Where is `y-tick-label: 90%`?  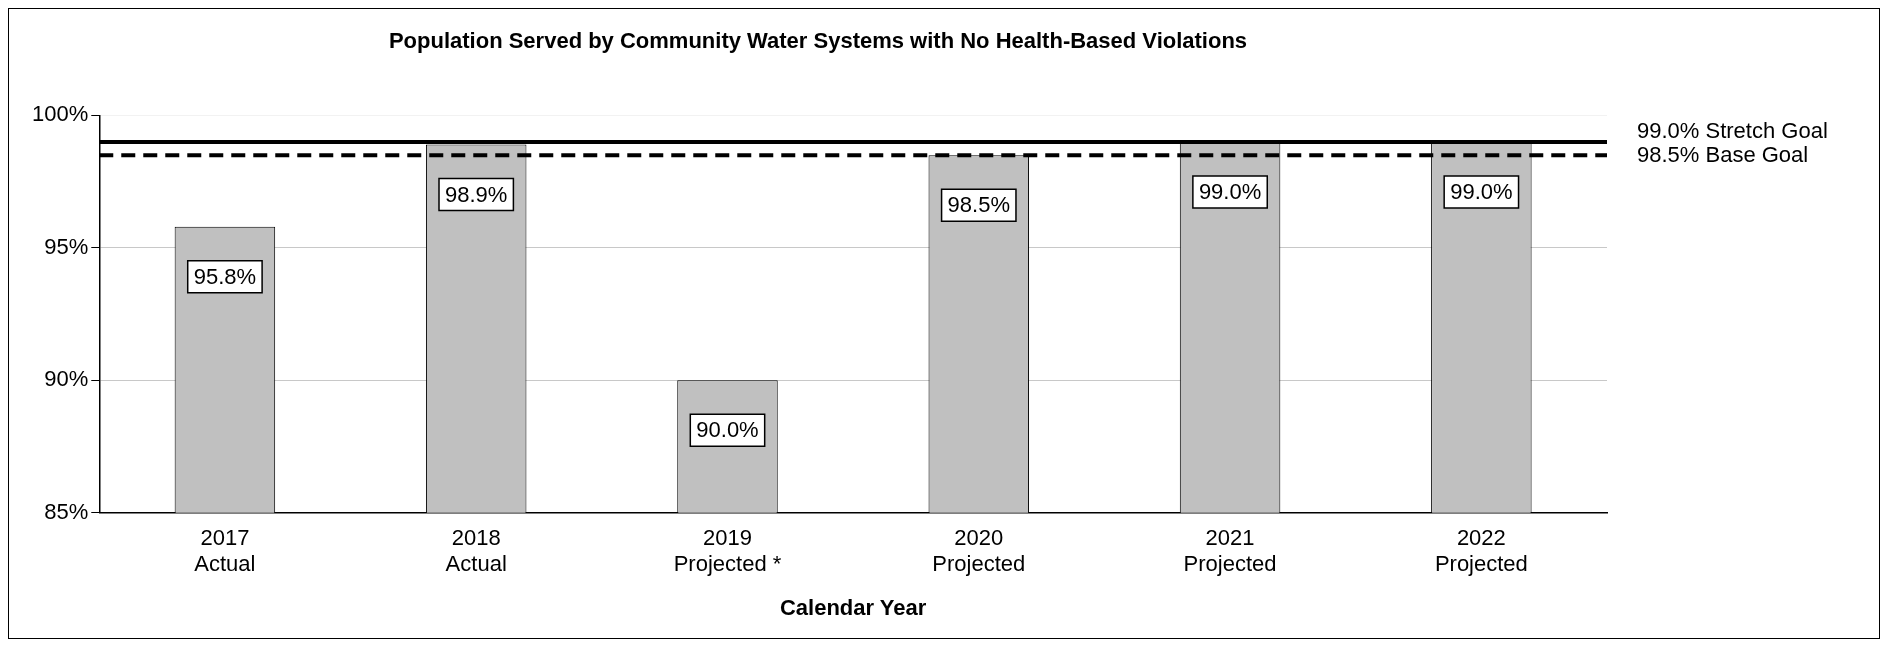 y-tick-label: 90% is located at coordinates (66, 379).